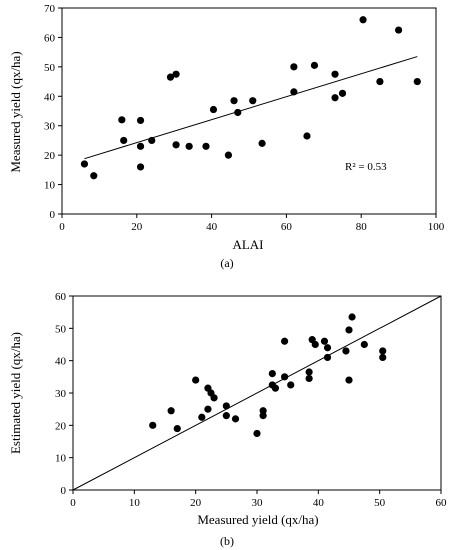 Image resolution: width=452 pixels, height=550 pixels. Describe the element at coordinates (362, 227) in the screenshot. I see `x-tick-label: 80` at that location.